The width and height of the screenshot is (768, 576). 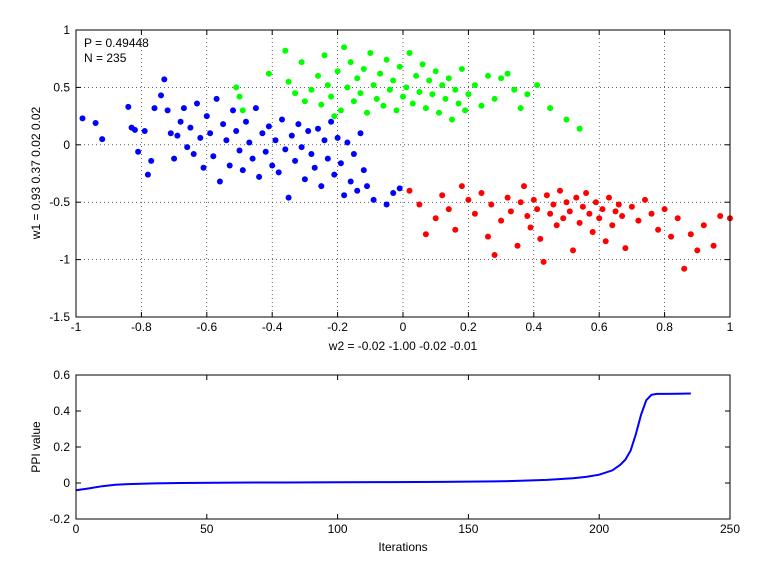 What do you see at coordinates (402, 547) in the screenshot?
I see `line-x-axis-label: Iterations` at bounding box center [402, 547].